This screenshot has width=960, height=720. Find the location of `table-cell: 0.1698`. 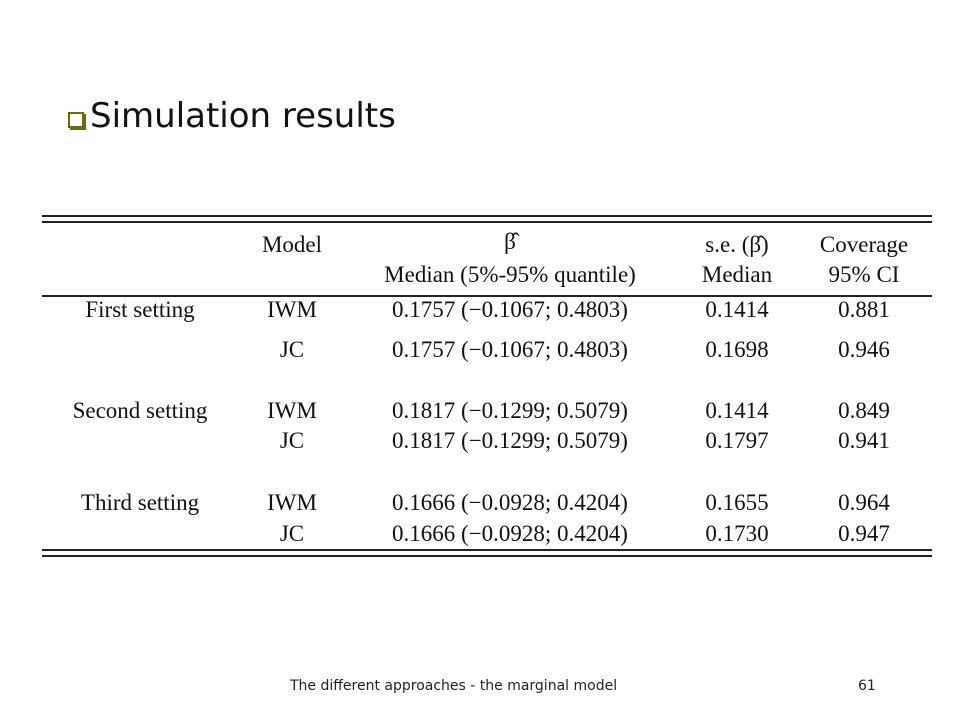

table-cell: 0.1698 is located at coordinates (737, 349).